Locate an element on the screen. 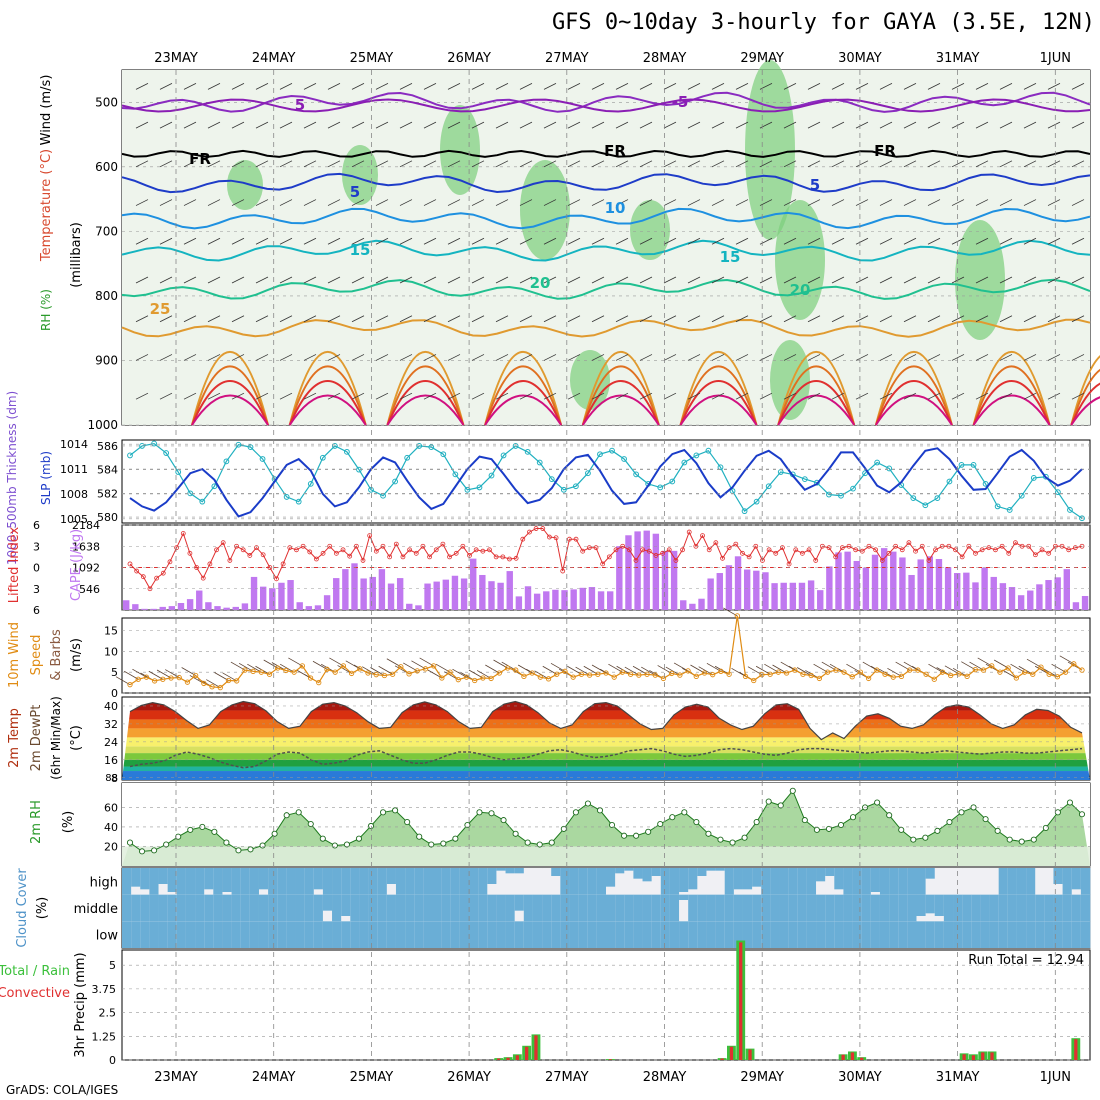  slp-line is located at coordinates (606, 482).